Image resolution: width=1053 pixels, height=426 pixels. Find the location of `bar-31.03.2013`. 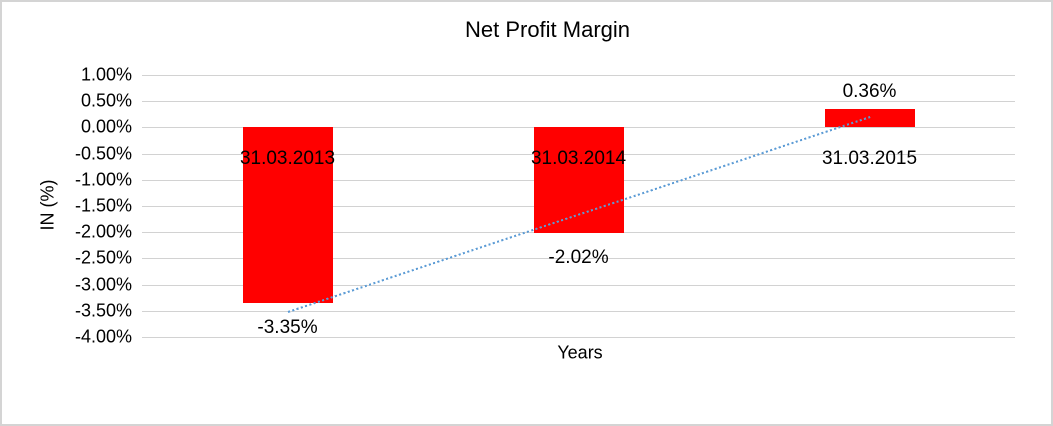

bar-31.03.2013 is located at coordinates (287, 215).